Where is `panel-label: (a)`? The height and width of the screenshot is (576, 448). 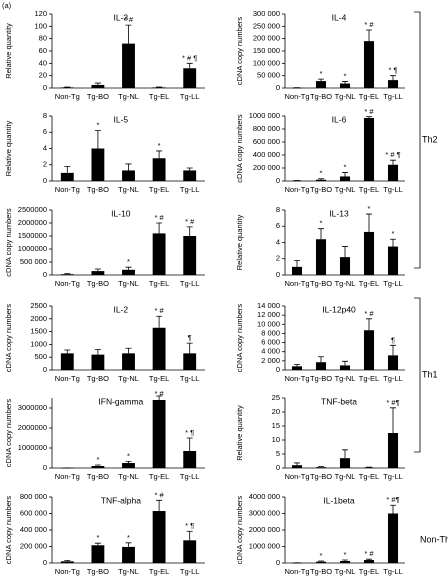 panel-label: (a) is located at coordinates (7, 5).